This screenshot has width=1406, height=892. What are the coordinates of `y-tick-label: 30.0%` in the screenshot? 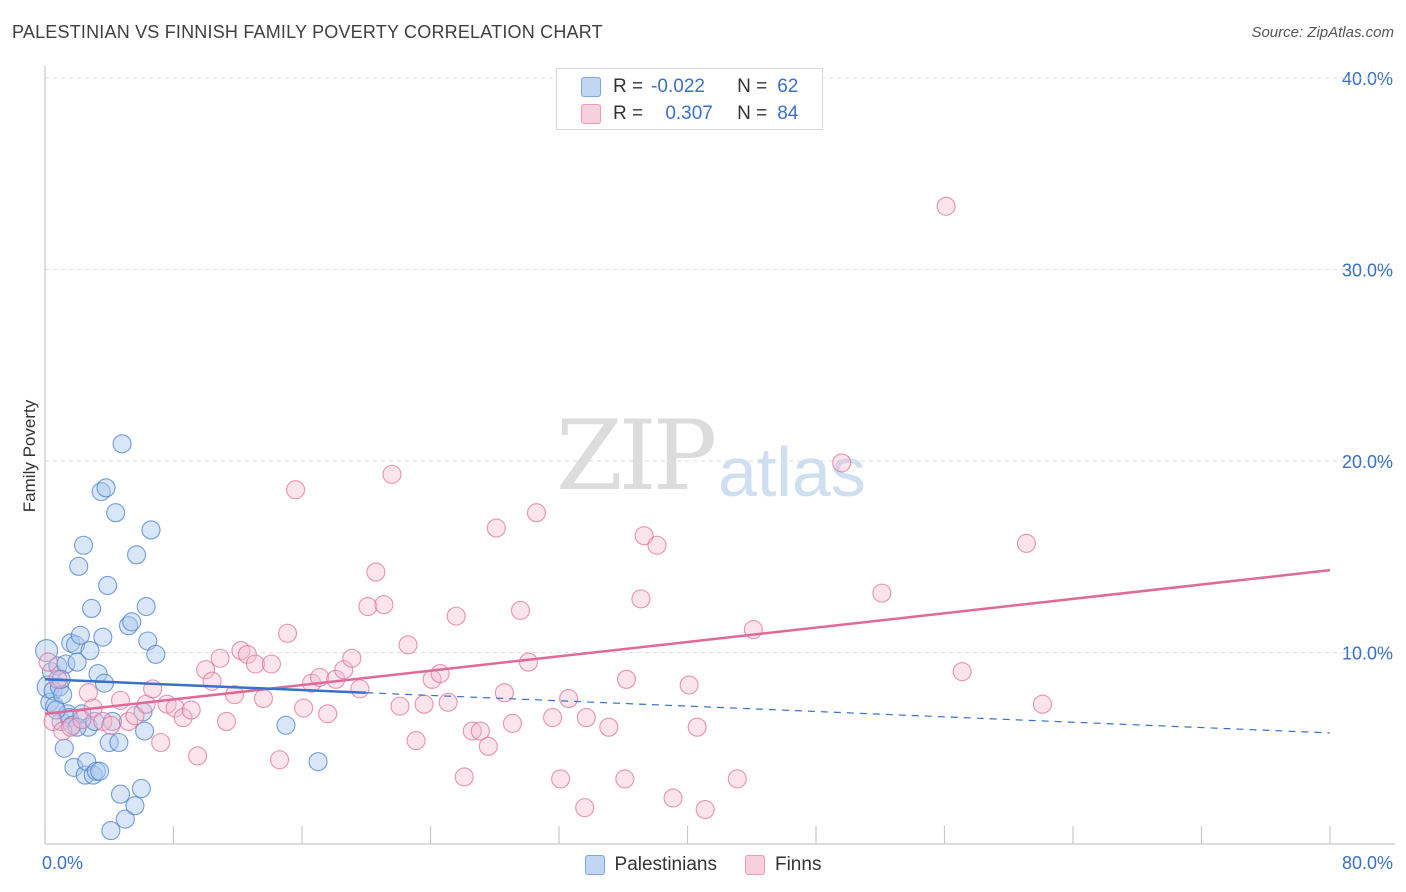 It's located at (1367, 271).